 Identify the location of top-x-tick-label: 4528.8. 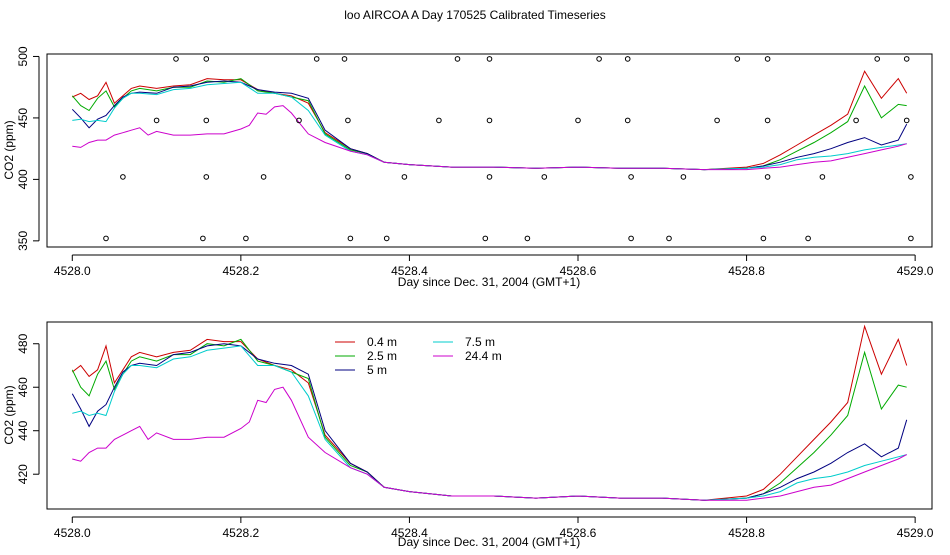
(746, 271).